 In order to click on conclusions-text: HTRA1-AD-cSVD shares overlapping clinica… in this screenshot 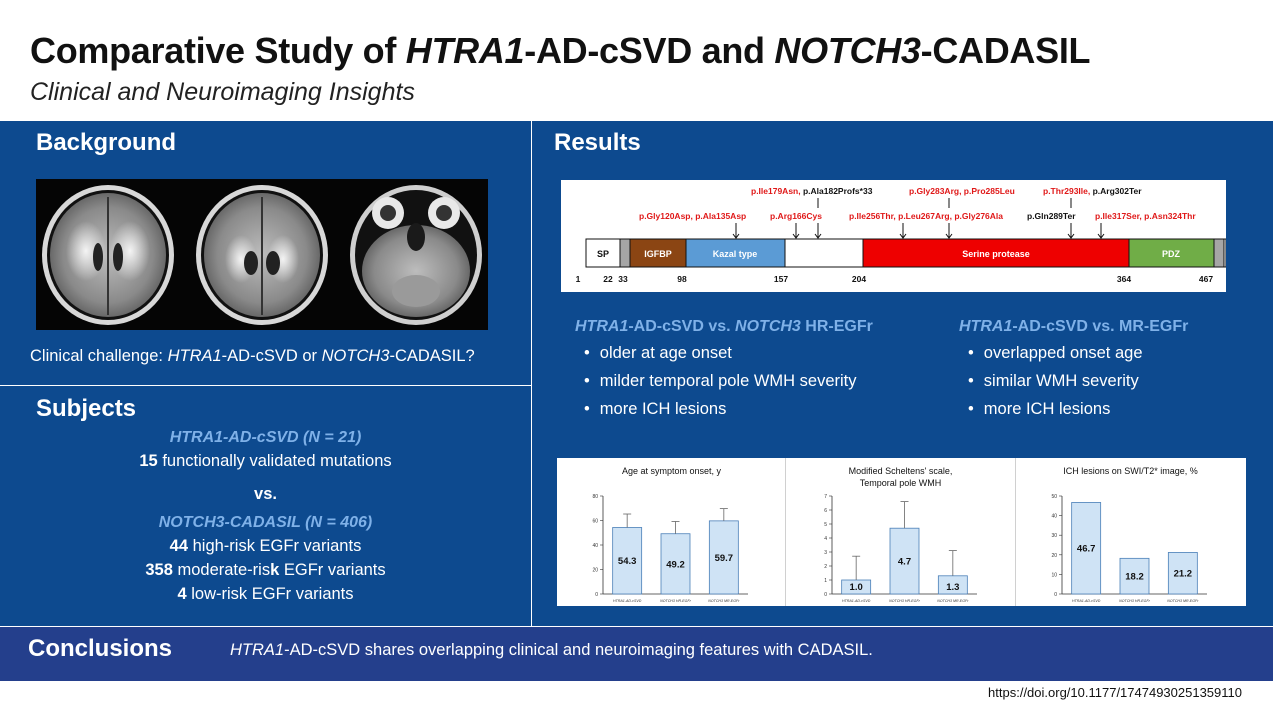, I will do `click(551, 650)`.